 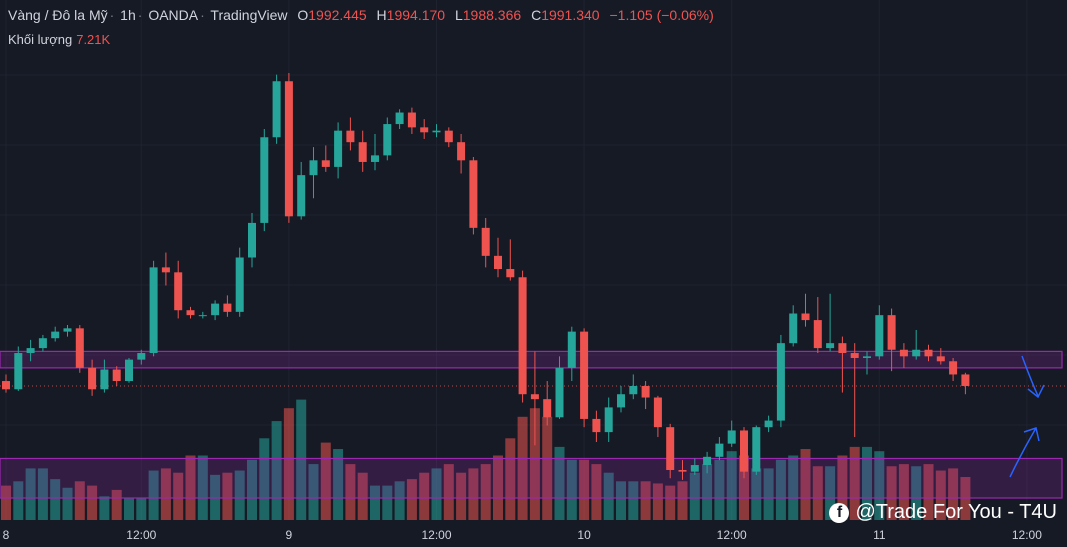 I want to click on open-value: 1992.445, so click(x=337, y=15).